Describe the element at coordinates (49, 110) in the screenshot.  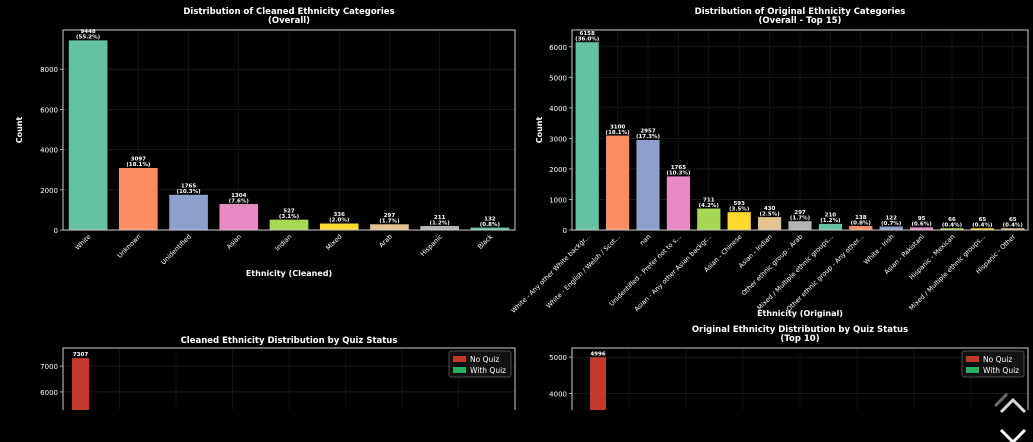
I see `cleaned-ytick-label: 6000` at that location.